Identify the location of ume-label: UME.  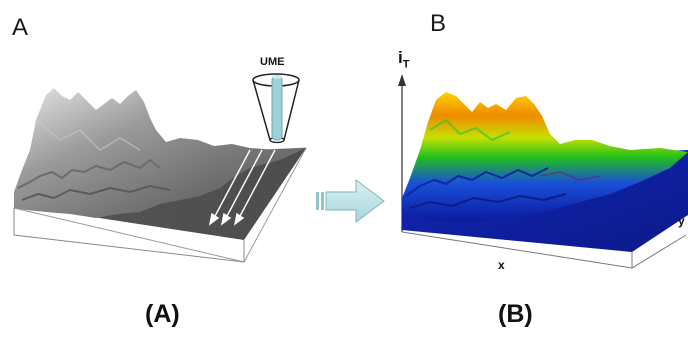
(272, 62).